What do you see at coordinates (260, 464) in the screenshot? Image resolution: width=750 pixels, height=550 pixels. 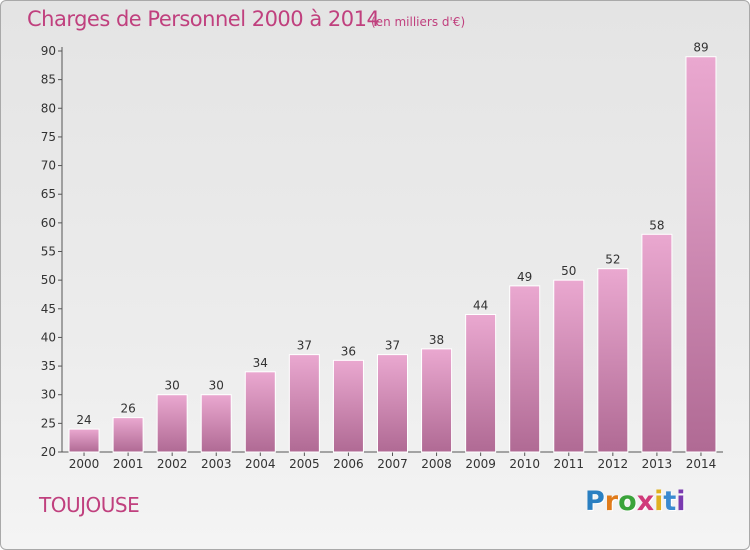 I see `x-tick-label-2004: 2004` at bounding box center [260, 464].